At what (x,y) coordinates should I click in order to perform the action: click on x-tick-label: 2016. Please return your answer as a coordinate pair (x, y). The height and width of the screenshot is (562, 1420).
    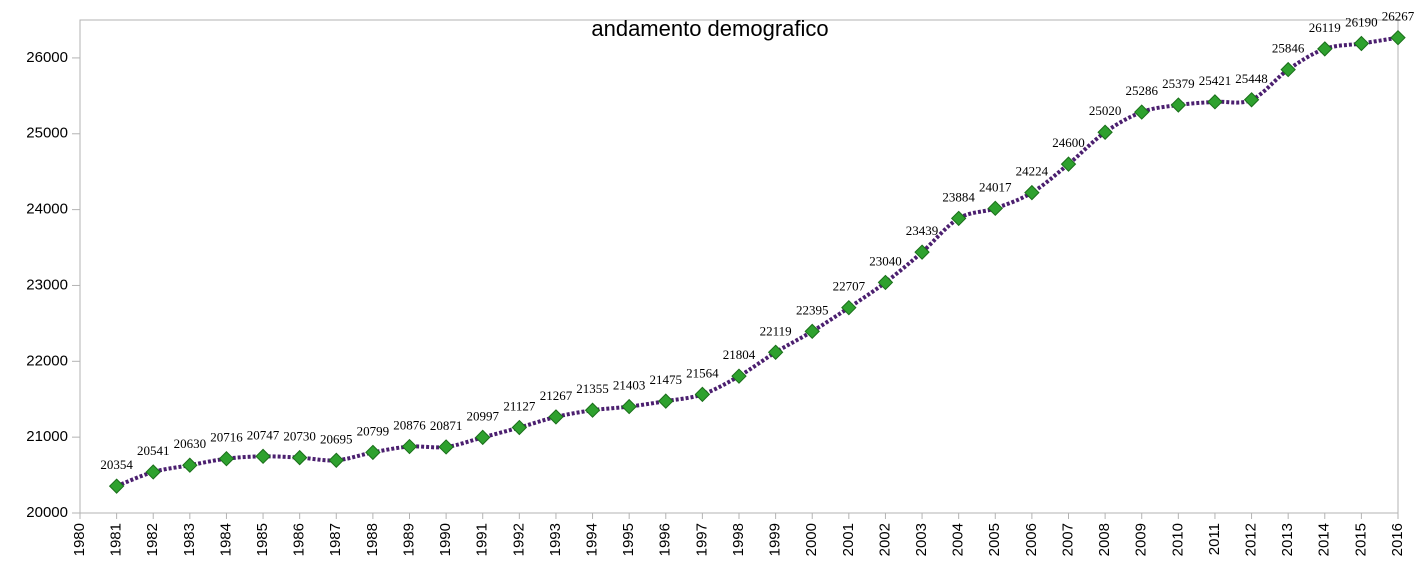
    Looking at the image, I should click on (1397, 539).